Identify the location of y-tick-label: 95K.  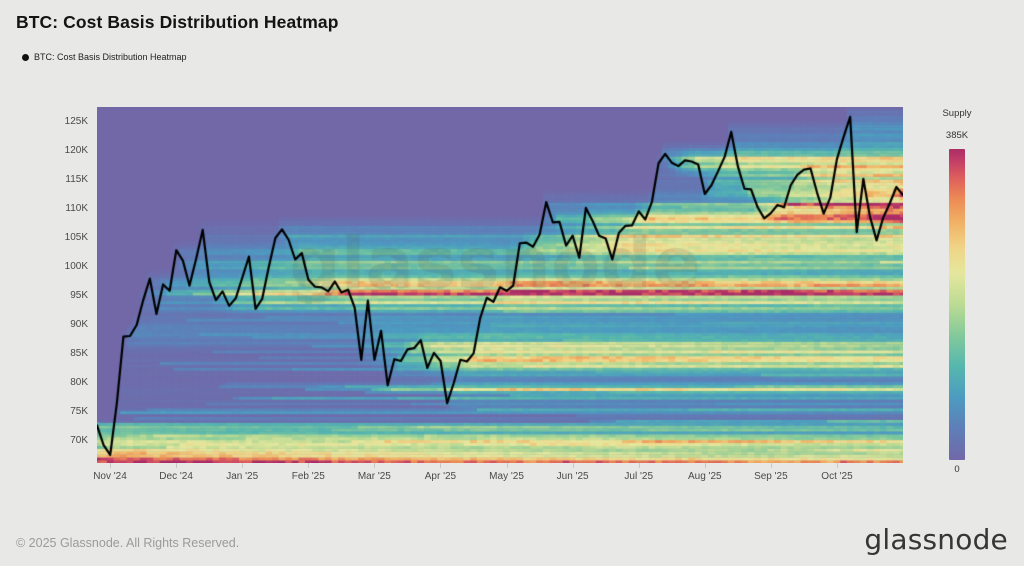
(79, 296).